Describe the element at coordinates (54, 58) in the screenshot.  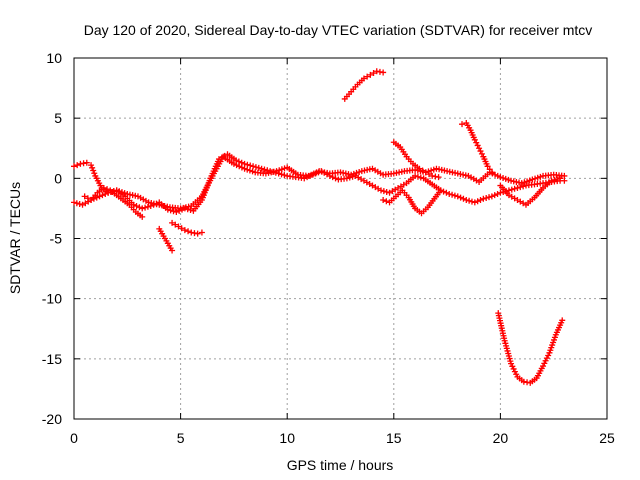
I see `y-tick-label: 10` at that location.